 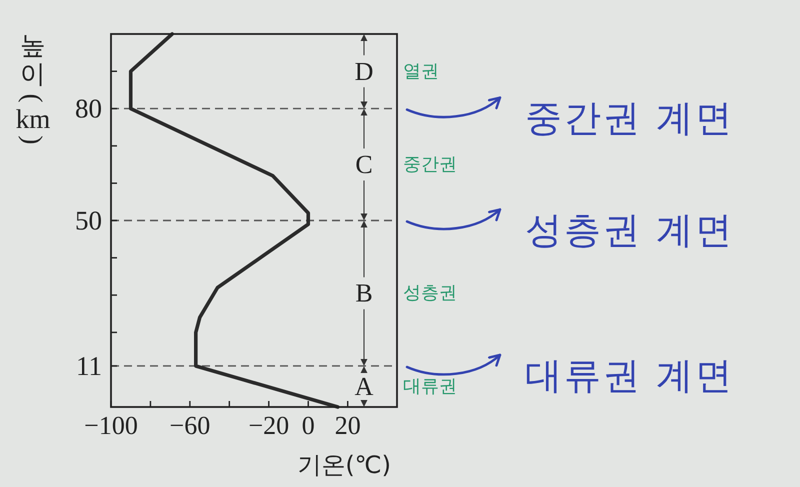 I want to click on text: 중간권 계면, so click(x=629, y=118).